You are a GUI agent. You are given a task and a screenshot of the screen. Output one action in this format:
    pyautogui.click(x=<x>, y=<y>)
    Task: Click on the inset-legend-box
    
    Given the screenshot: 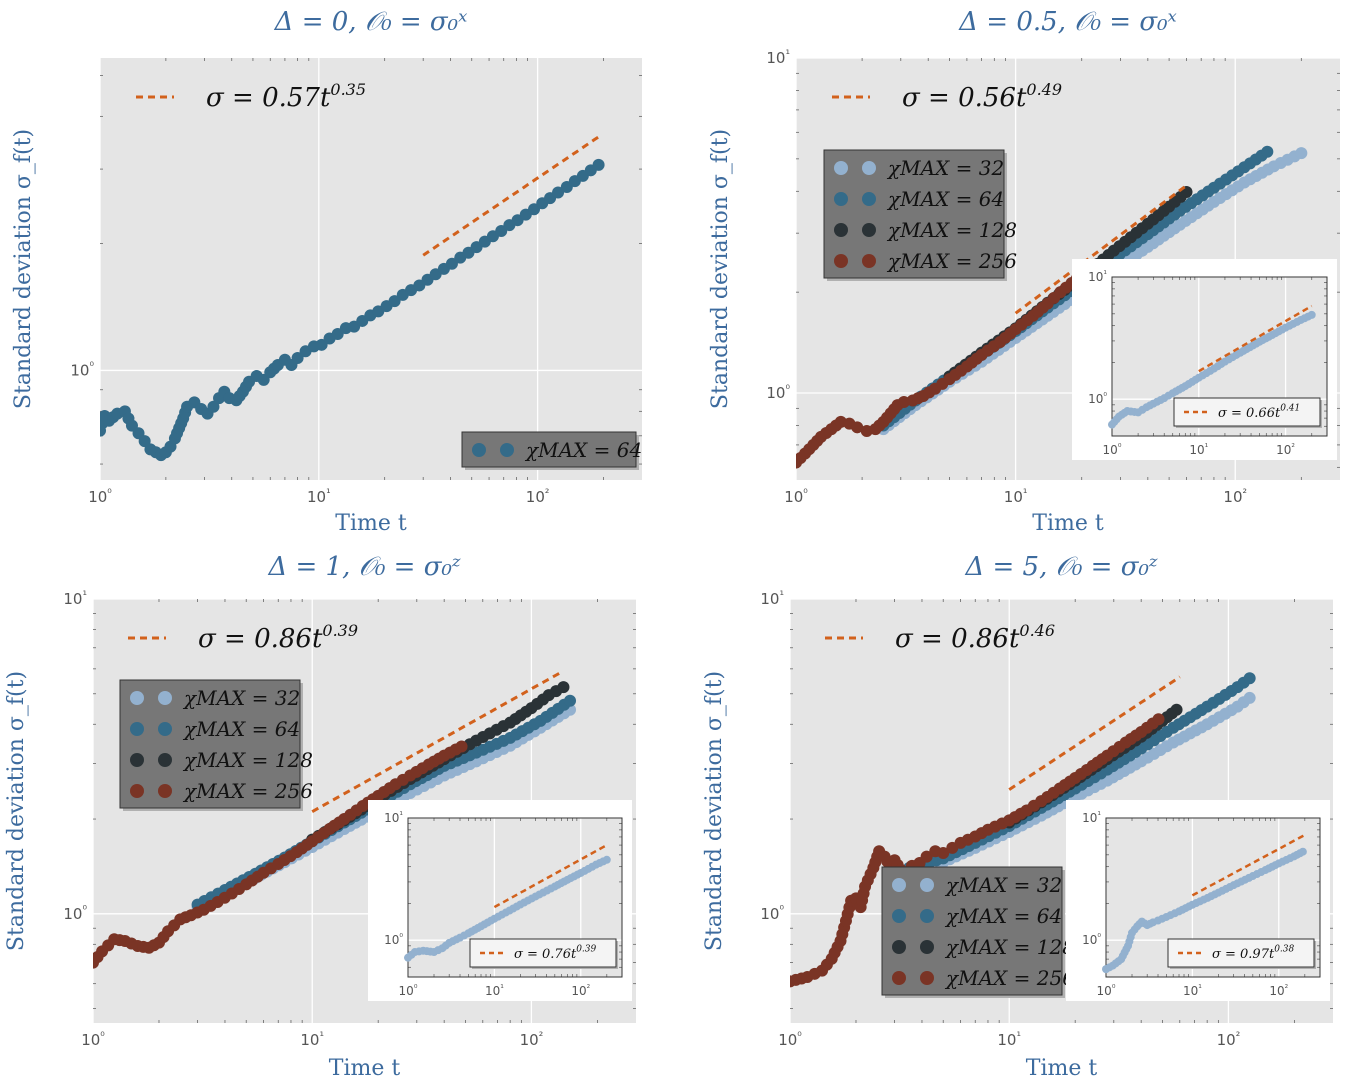 What is the action you would take?
    pyautogui.click(x=543, y=953)
    